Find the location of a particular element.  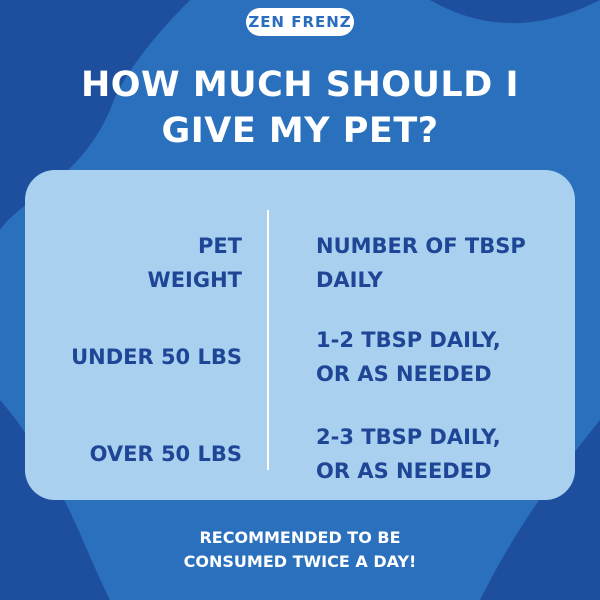

text-line: DAILY is located at coordinates (349, 280).